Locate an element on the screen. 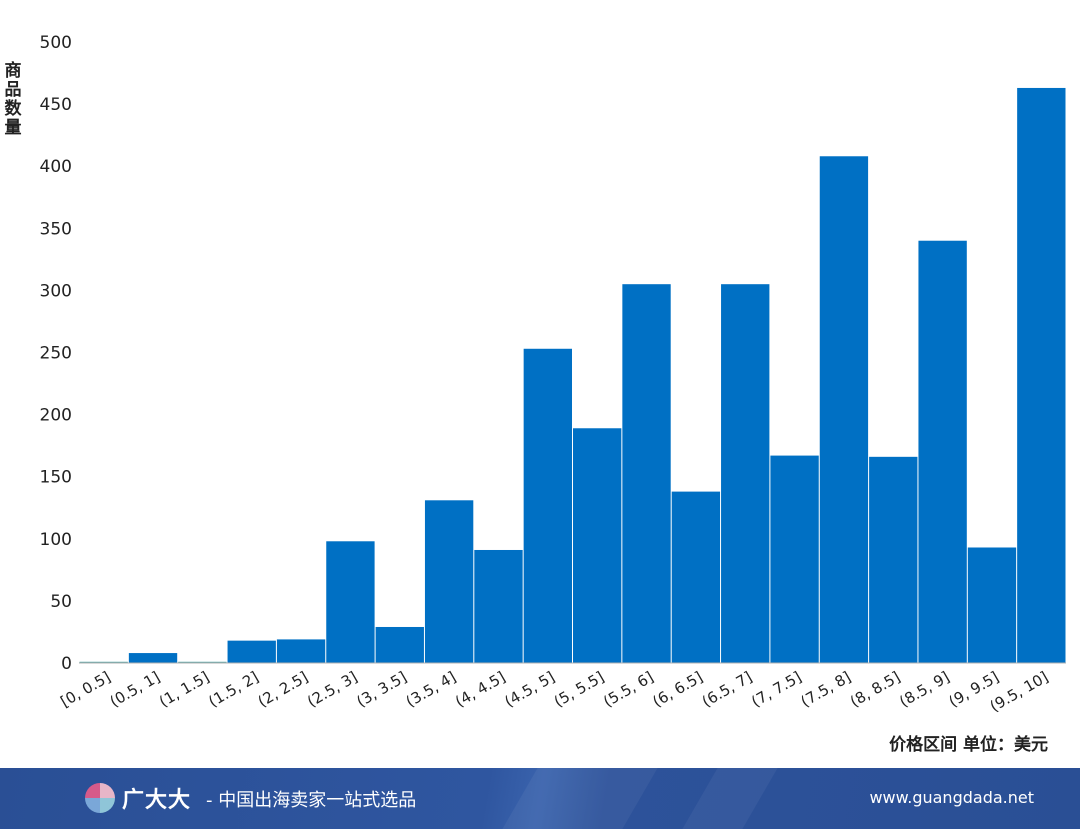 Image resolution: width=1080 pixels, height=829 pixels. x-axis-title: 价格区间 单位：美元 is located at coordinates (968, 745).